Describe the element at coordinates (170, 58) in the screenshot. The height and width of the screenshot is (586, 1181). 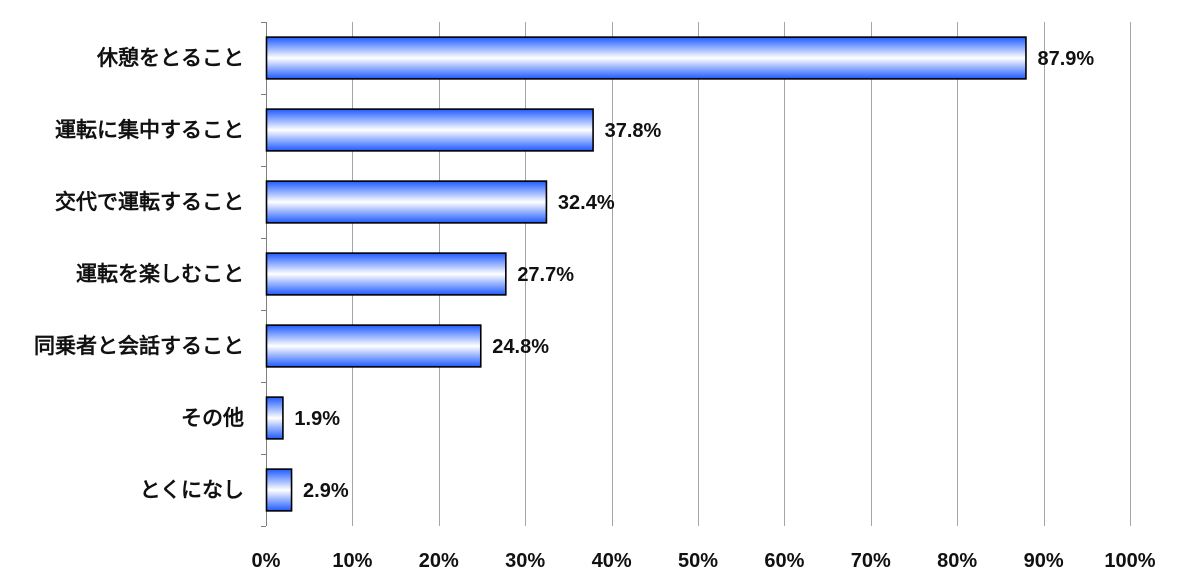
I see `category-label: 休憩をとること` at that location.